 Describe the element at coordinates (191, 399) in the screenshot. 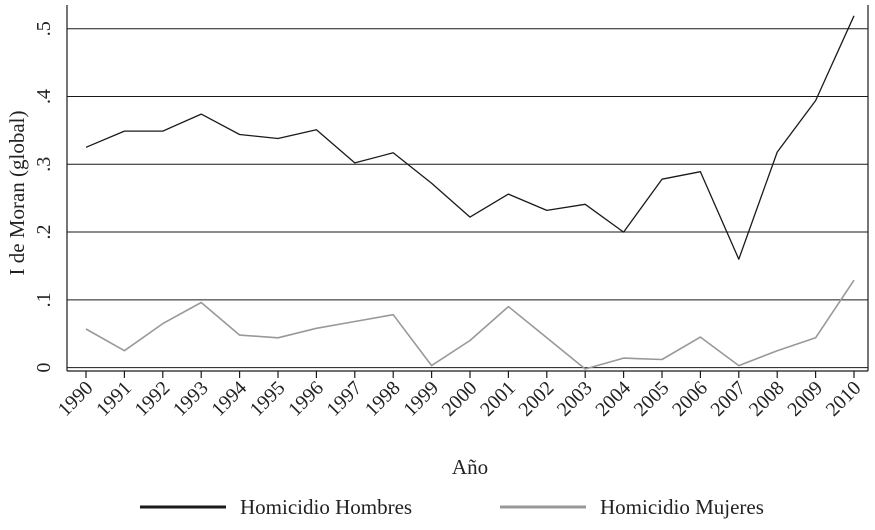

I see `x-tick-label: 1993` at that location.